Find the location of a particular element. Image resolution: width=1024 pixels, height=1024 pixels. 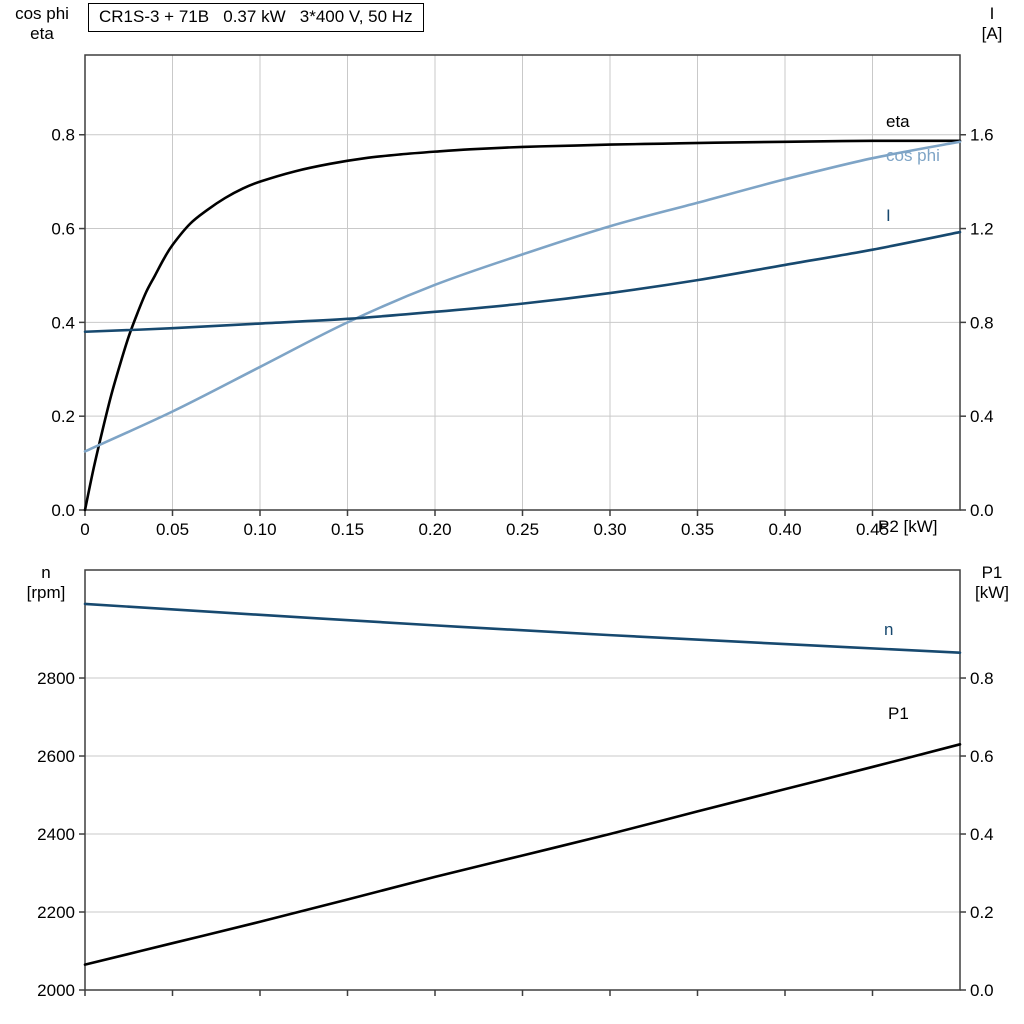

chart-title-box: CR1S-3 + 71B 0.37 kW 3*400 V, 50 Hz is located at coordinates (256, 17).